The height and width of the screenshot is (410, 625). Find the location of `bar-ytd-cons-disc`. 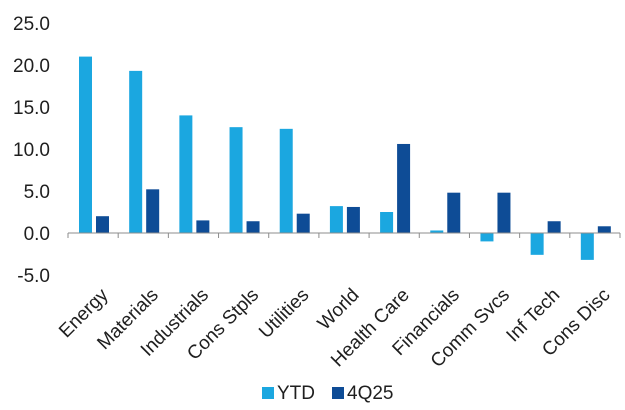

bar-ytd-cons-disc is located at coordinates (587, 246).